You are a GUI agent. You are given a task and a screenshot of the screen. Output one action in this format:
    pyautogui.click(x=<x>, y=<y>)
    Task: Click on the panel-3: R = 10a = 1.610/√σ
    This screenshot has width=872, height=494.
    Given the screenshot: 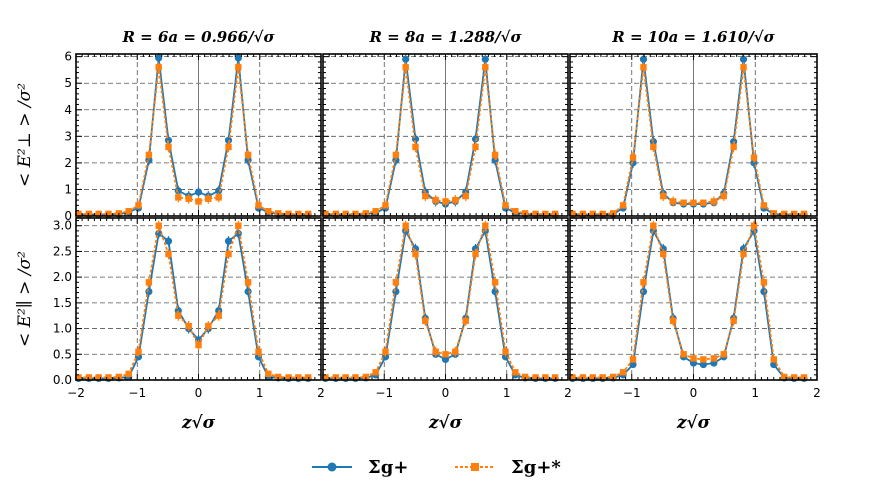 What is the action you would take?
    pyautogui.click(x=693, y=123)
    